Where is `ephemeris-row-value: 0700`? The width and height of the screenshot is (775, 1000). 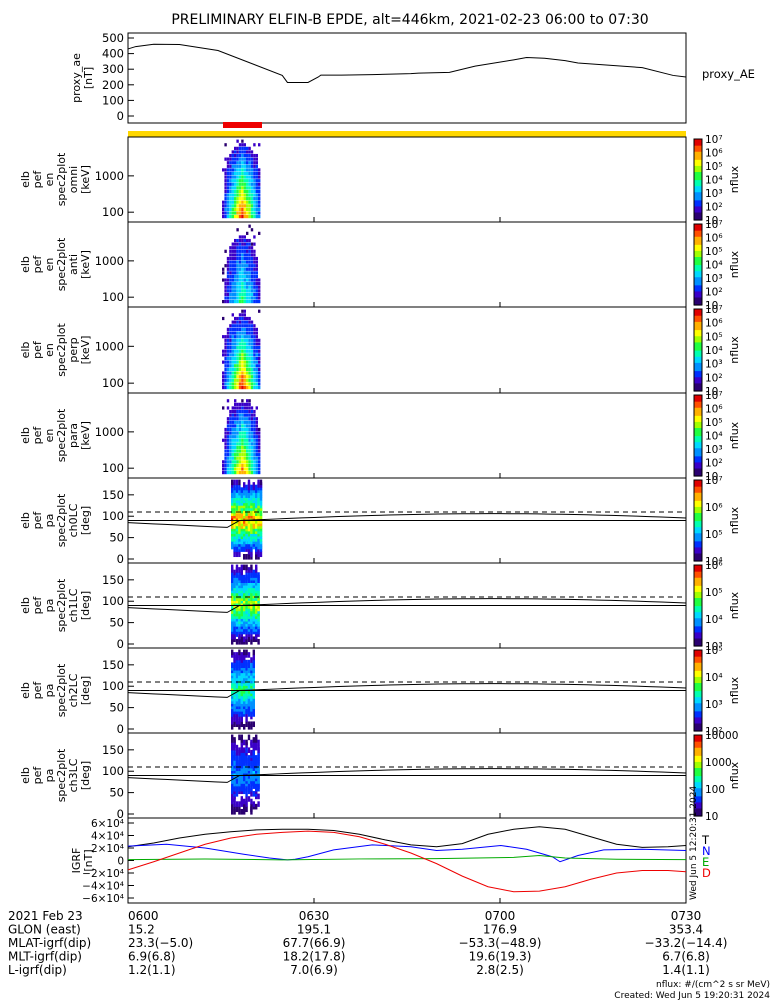 ephemeris-row-value: 0700 is located at coordinates (500, 916).